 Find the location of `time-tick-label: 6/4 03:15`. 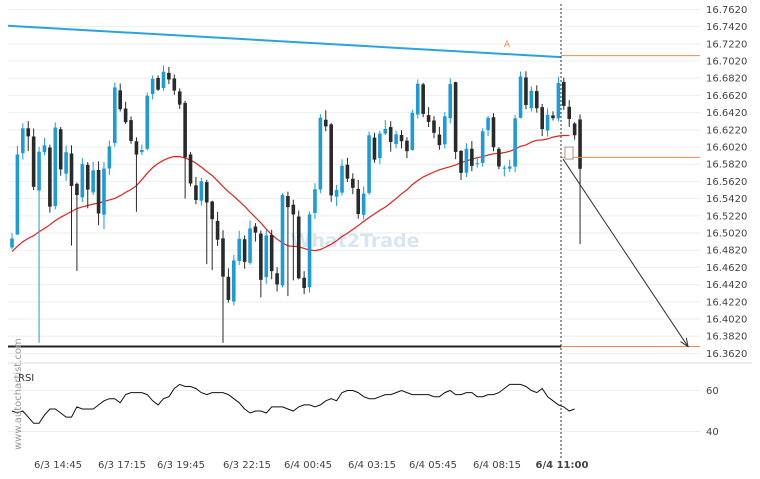

time-tick-label: 6/4 03:15 is located at coordinates (372, 465).